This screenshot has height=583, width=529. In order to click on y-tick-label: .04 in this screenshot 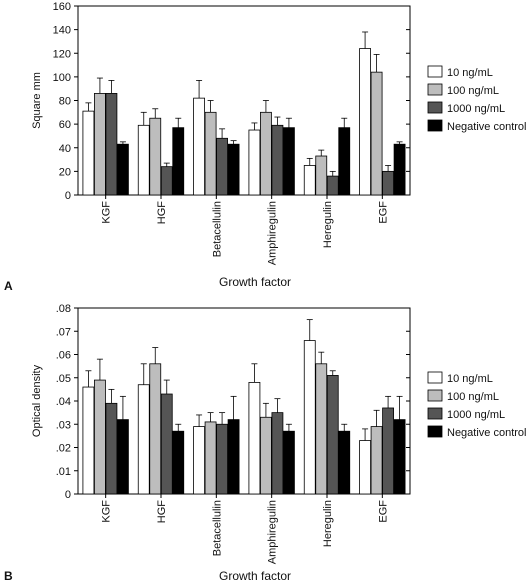, I will do `click(63, 402)`.